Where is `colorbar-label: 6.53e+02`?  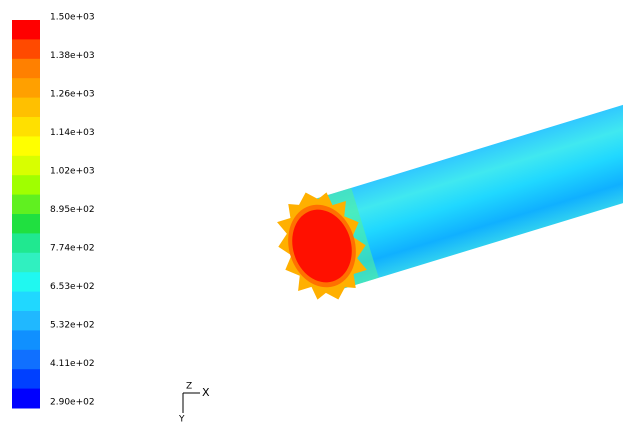
colorbar-label: 6.53e+02 is located at coordinates (72, 287).